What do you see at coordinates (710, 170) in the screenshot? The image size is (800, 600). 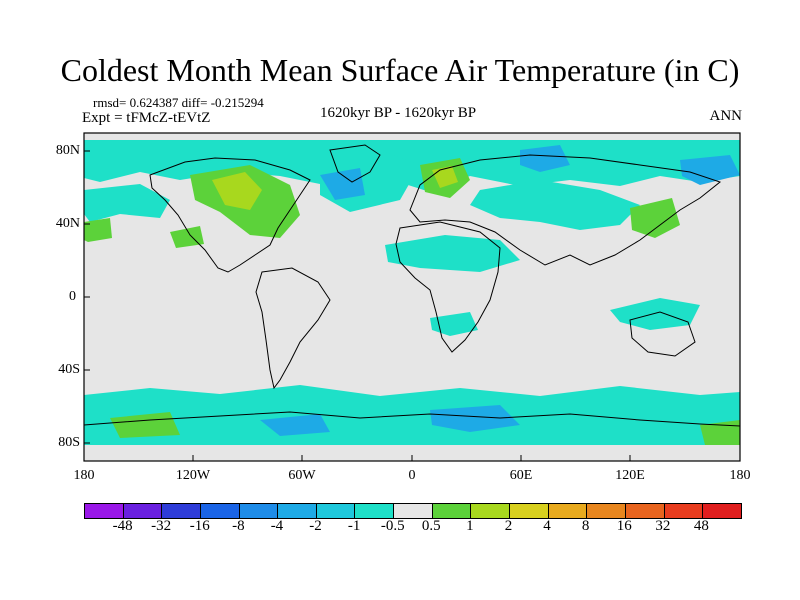 I see `east-siberia-strong` at bounding box center [710, 170].